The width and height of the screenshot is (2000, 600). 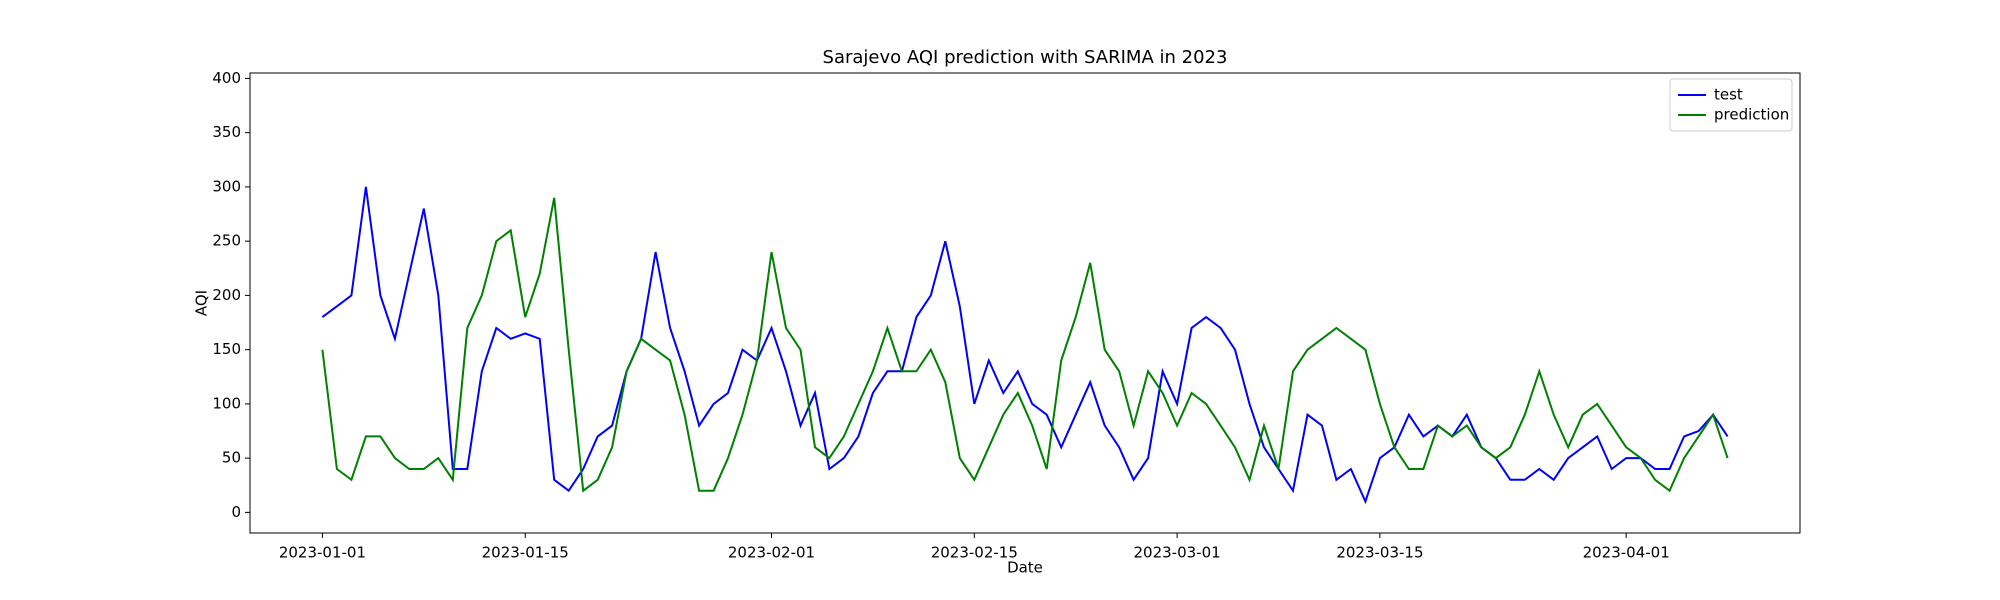 I want to click on y-tick-label: 0, so click(x=236, y=512).